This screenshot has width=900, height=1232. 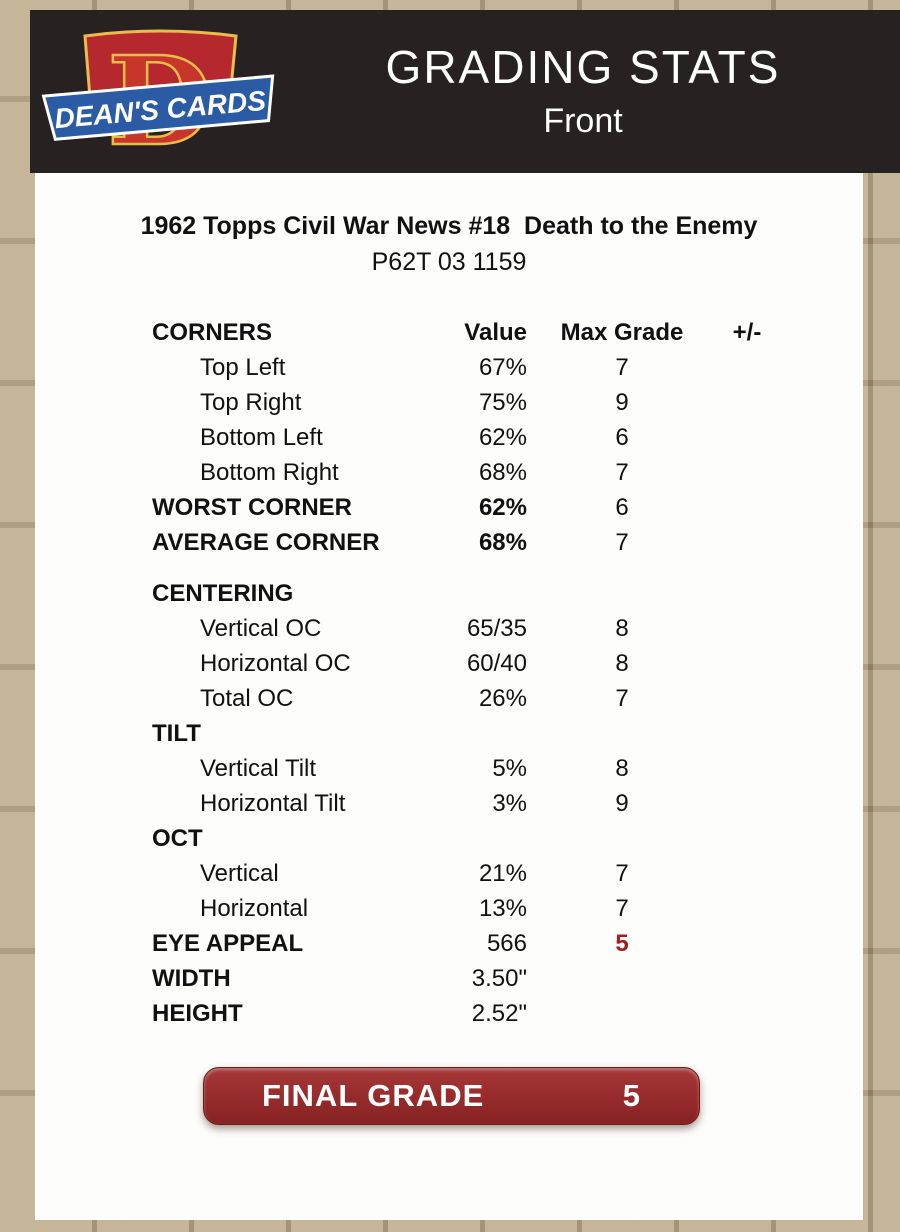 What do you see at coordinates (502, 367) in the screenshot?
I see `row-value: 67%` at bounding box center [502, 367].